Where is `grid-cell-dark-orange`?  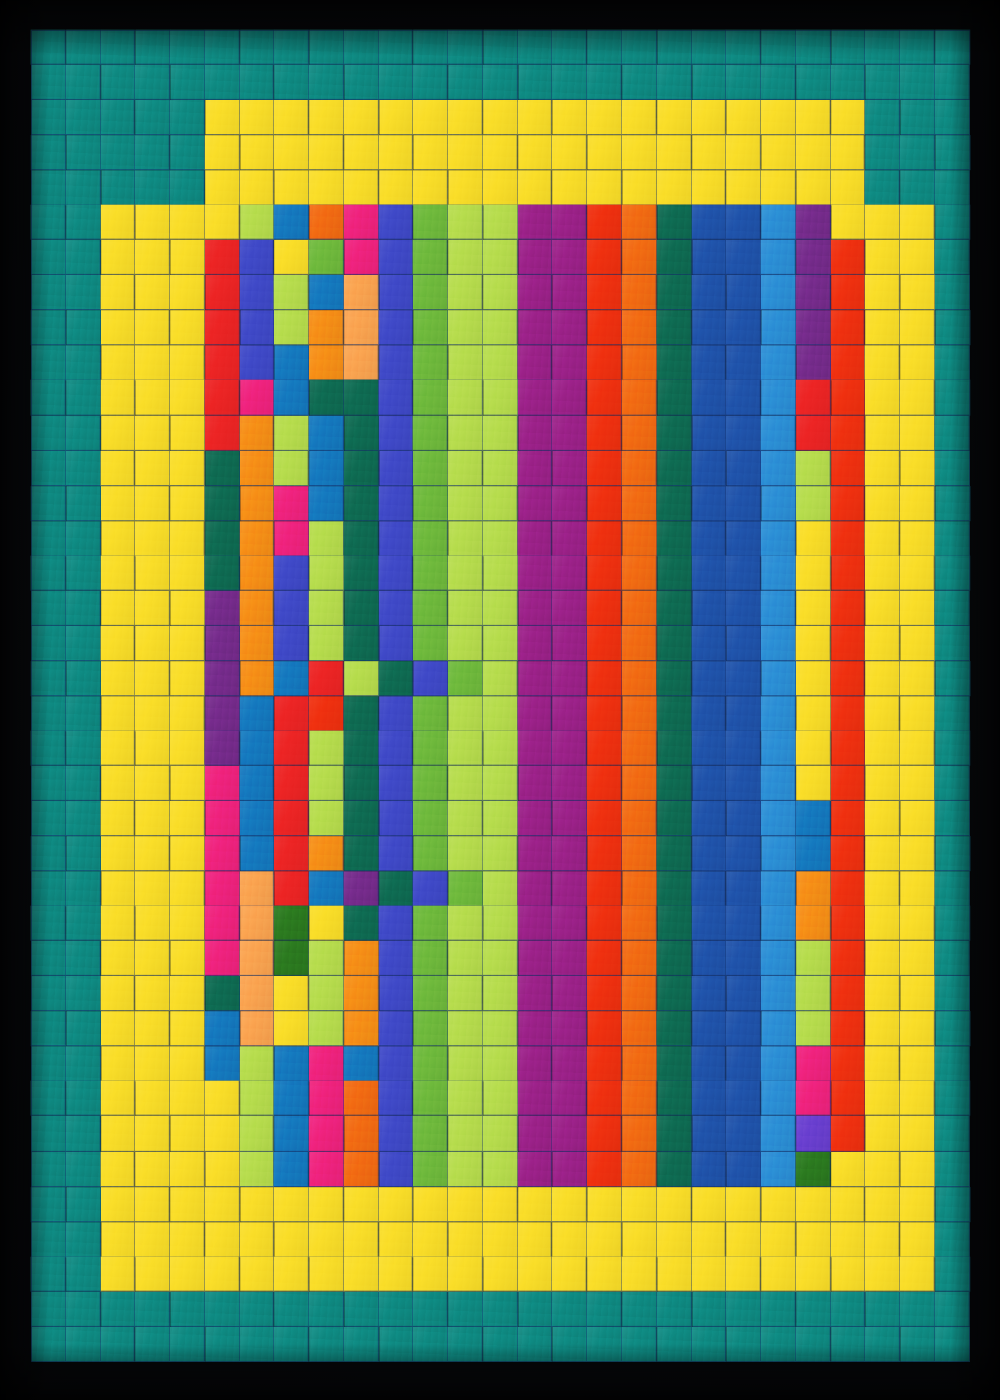
grid-cell-dark-orange is located at coordinates (639, 433).